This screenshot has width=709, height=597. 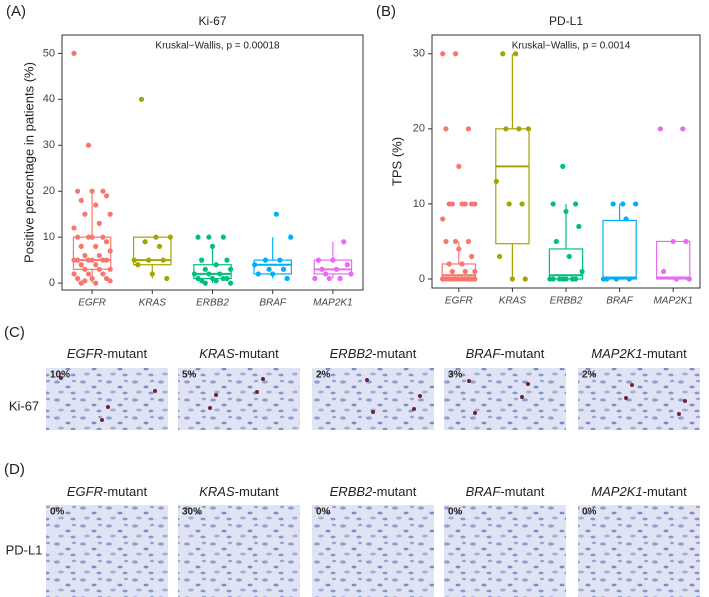 I want to click on percent-label: 5%, so click(x=189, y=375).